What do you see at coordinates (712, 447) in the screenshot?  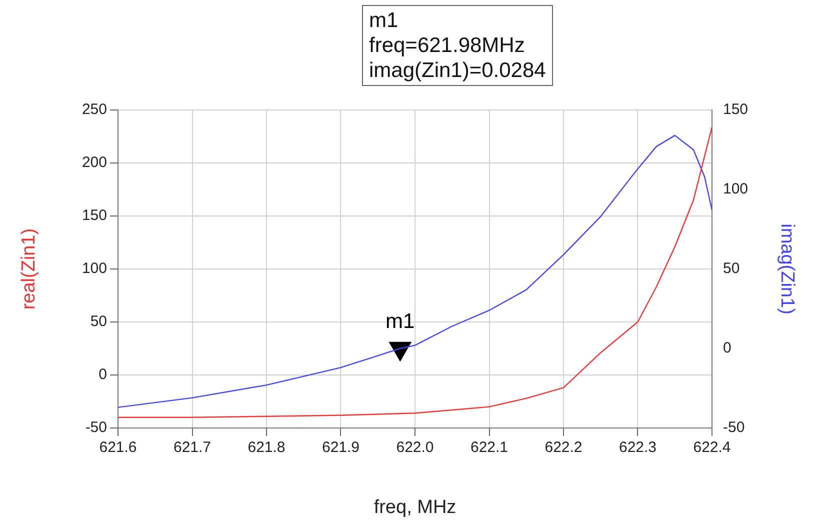 I see `x-tick-label: 622.4` at bounding box center [712, 447].